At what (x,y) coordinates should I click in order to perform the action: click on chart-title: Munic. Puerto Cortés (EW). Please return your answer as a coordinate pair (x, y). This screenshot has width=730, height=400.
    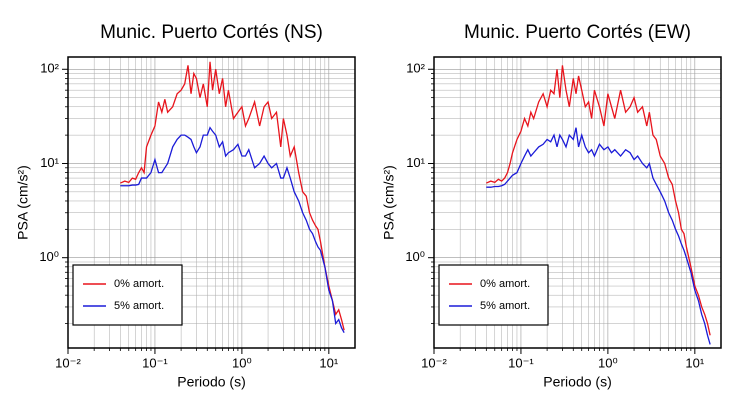
    Looking at the image, I should click on (577, 32).